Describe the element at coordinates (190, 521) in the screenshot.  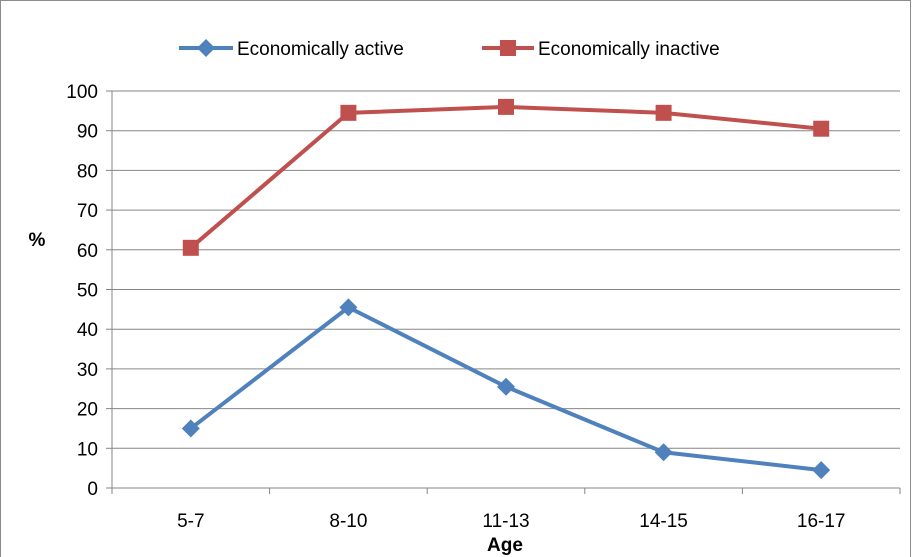
I see `x-tick-label: 5-7` at that location.